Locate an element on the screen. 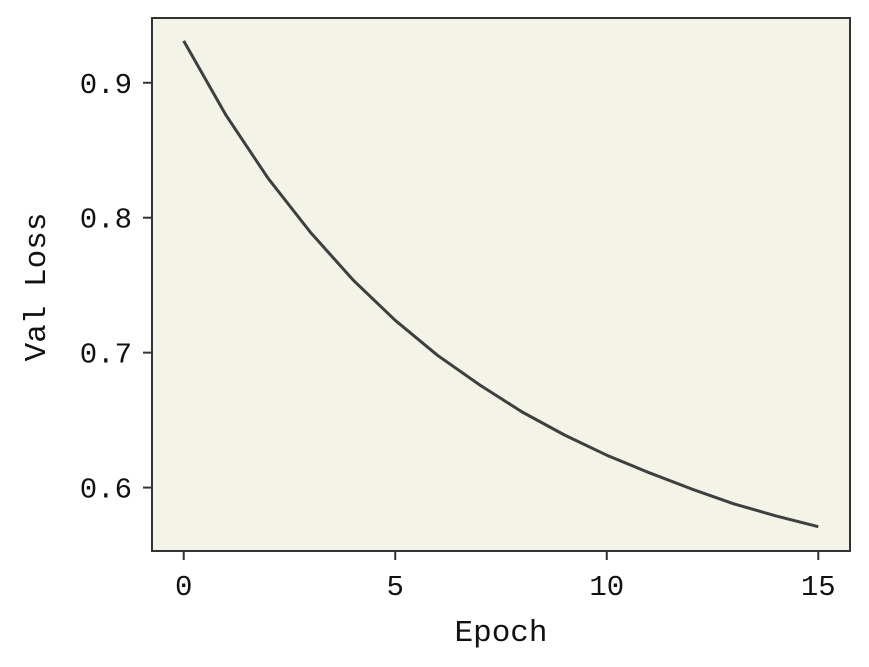  y-tick-label: 0.8 is located at coordinates (106, 220).